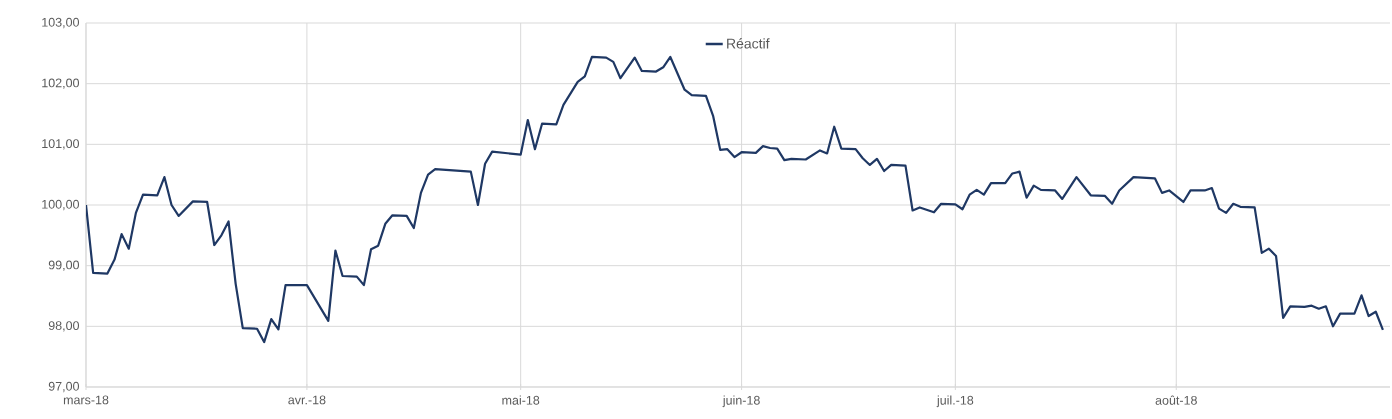 The width and height of the screenshot is (1392, 419). Describe the element at coordinates (741, 401) in the screenshot. I see `x-tick-label: juin-18` at that location.